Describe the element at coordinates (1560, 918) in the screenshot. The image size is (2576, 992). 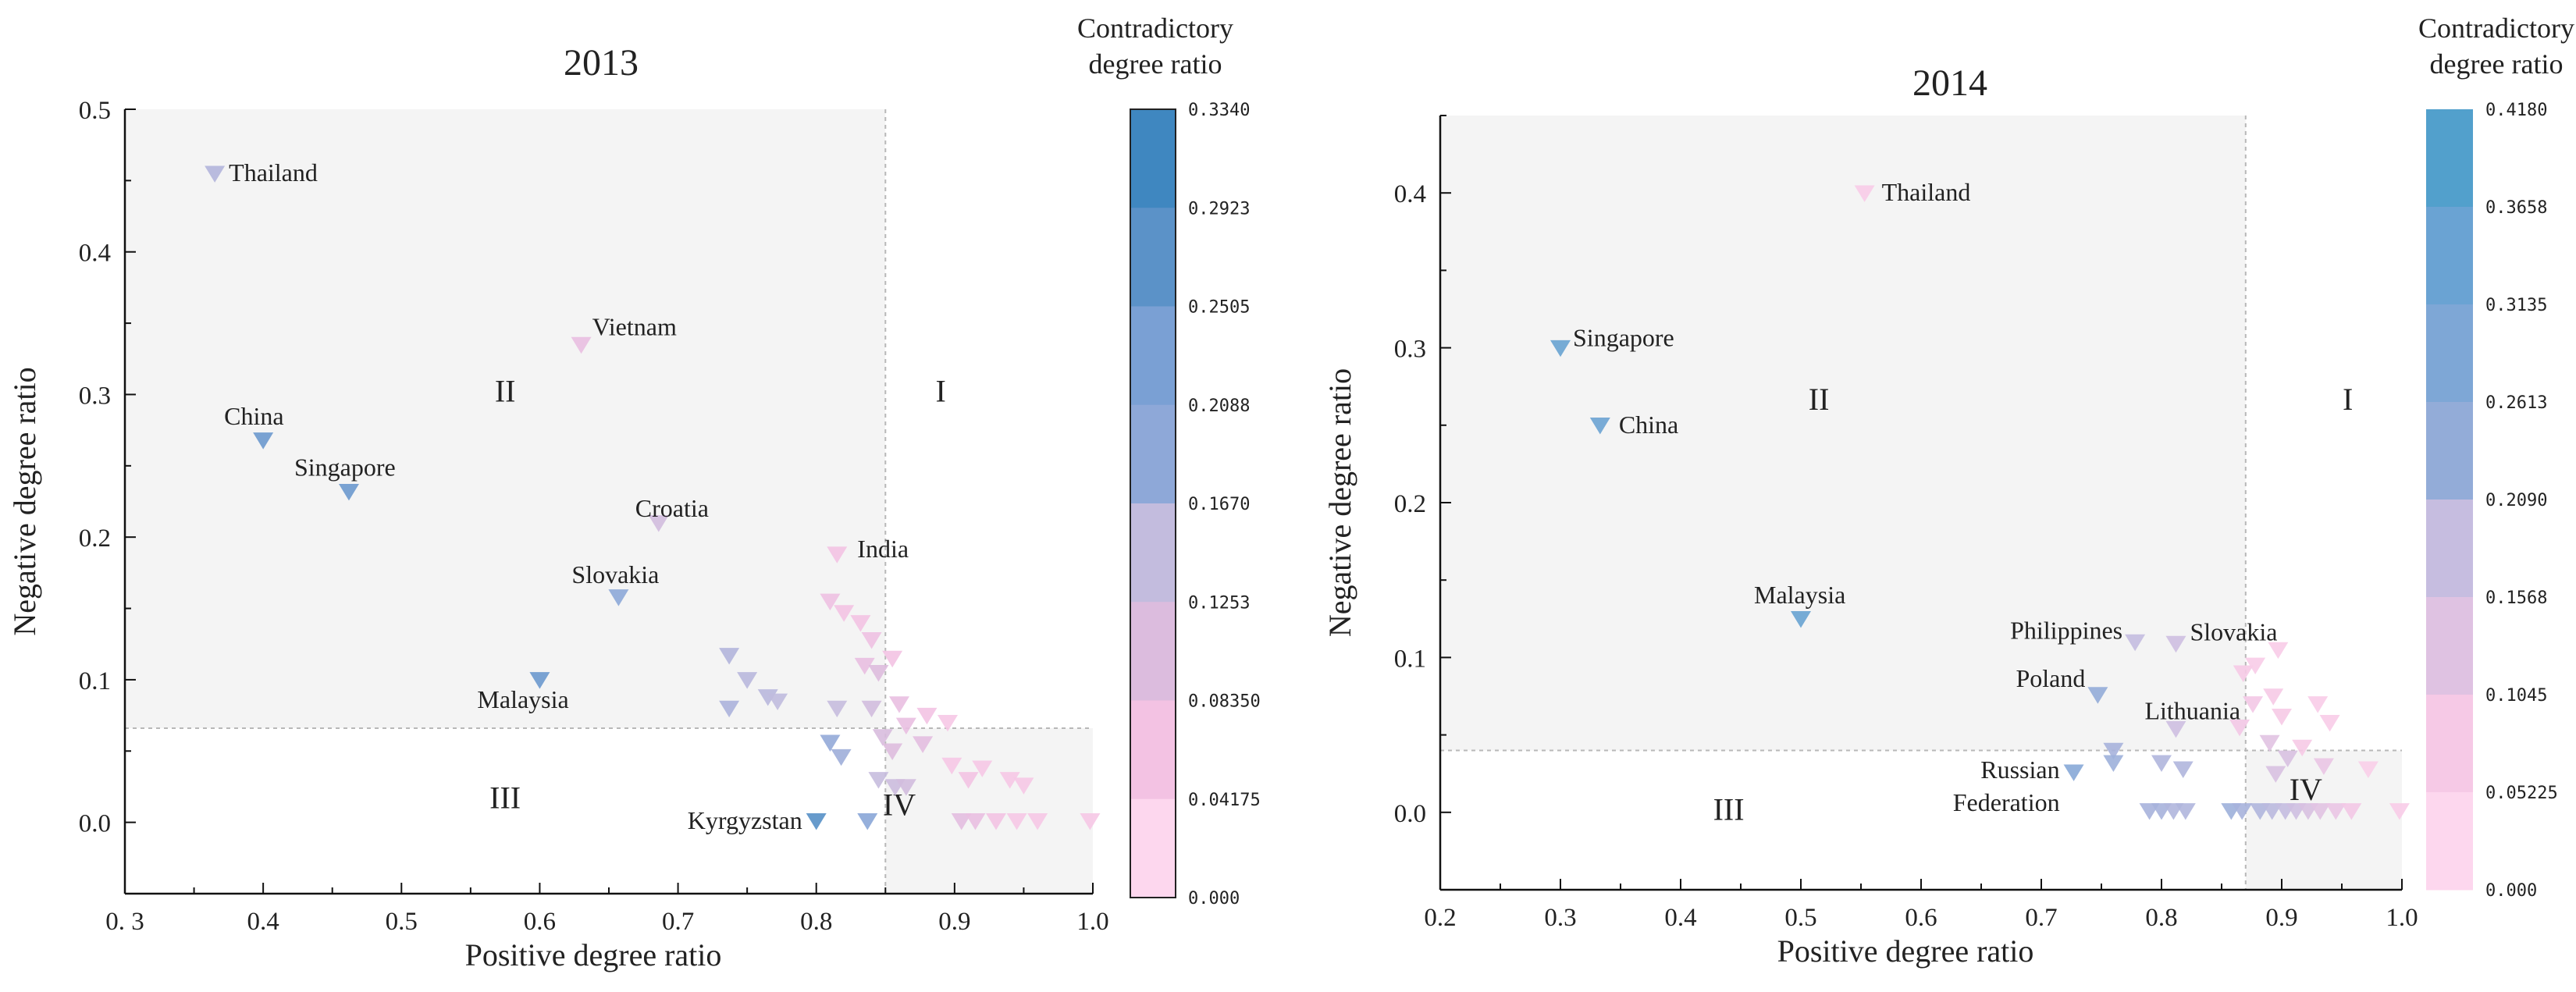
I see `x-tick-label: 0.3` at that location.